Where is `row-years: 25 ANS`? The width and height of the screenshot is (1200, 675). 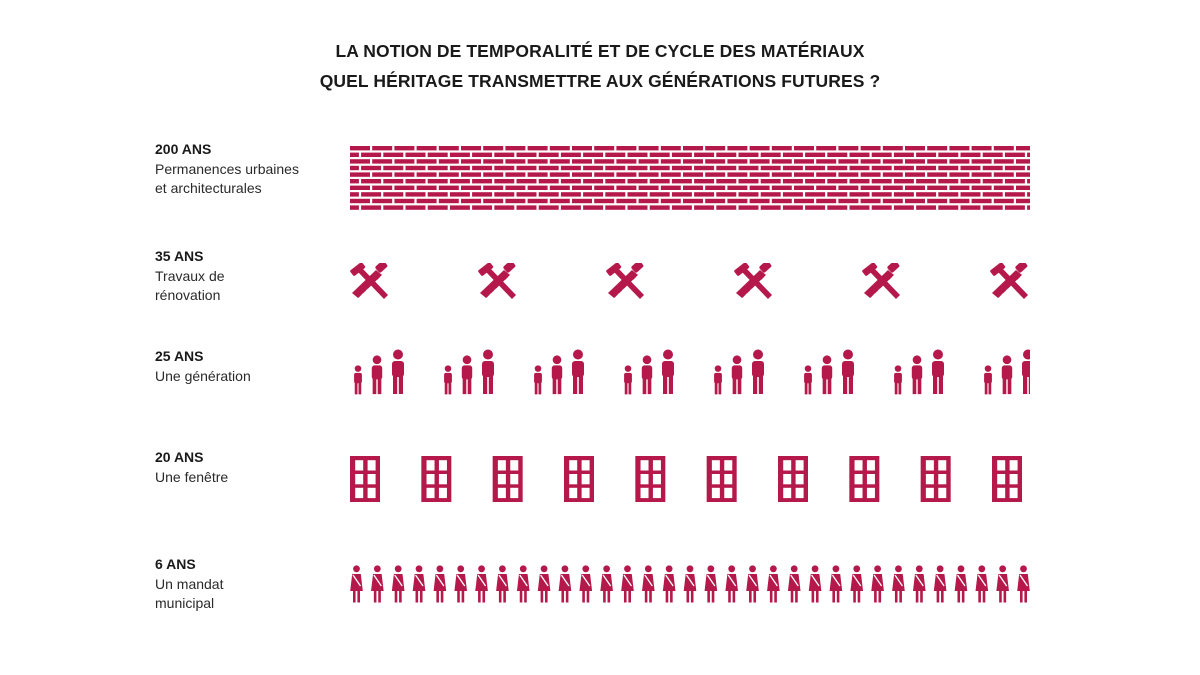 row-years: 25 ANS is located at coordinates (179, 356).